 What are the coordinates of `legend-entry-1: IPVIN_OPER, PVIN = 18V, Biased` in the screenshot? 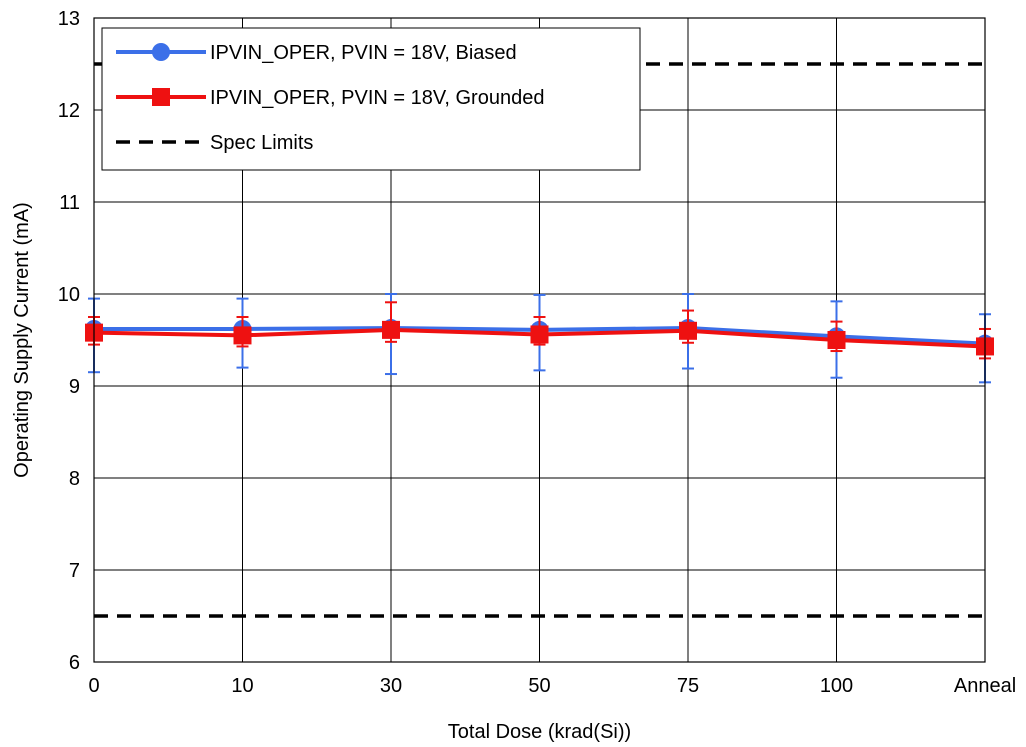 It's located at (316, 53).